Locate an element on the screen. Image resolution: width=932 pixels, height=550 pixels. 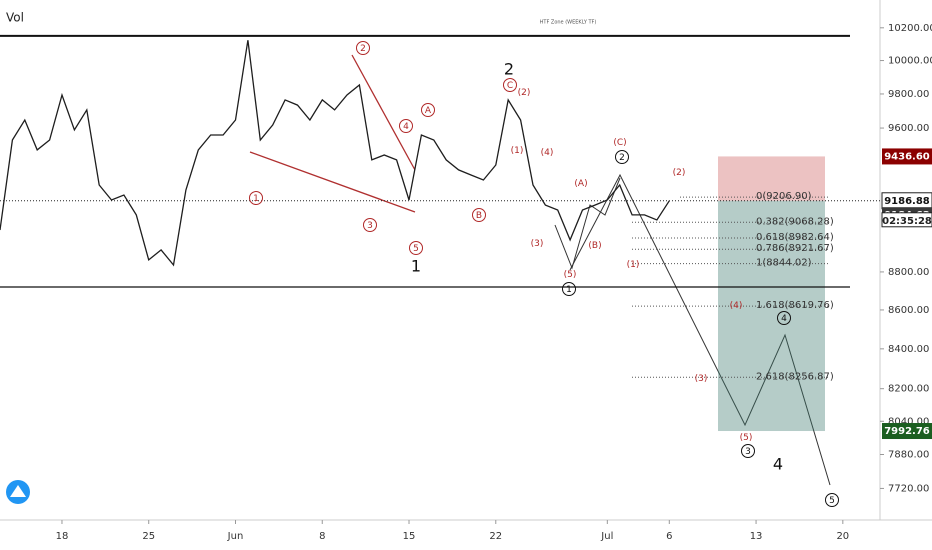
y-tick-label: 7880.00 is located at coordinates (908, 455).